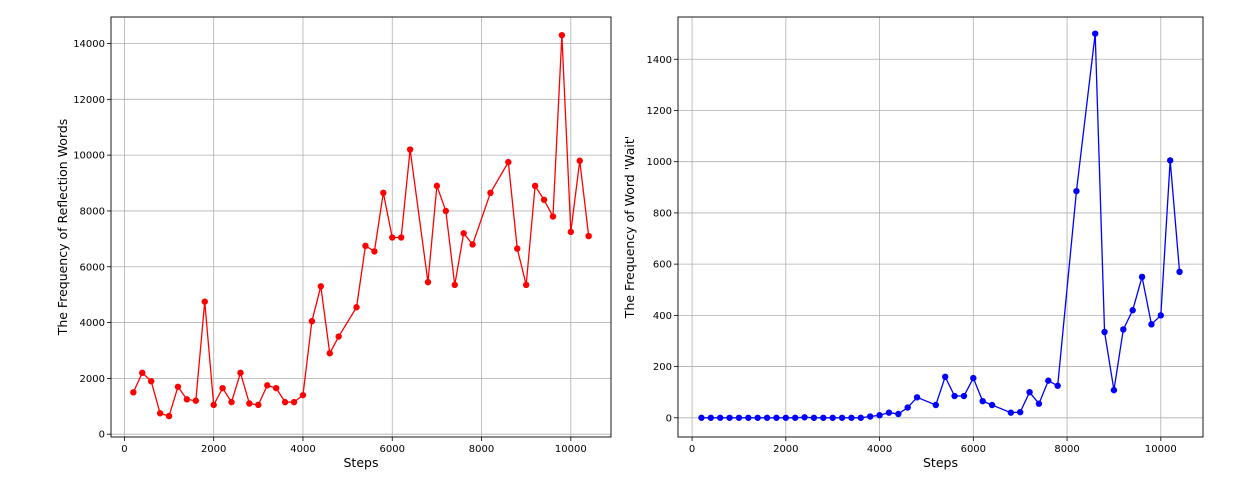 The height and width of the screenshot is (480, 1255). What do you see at coordinates (659, 162) in the screenshot?
I see `y-tick-label: 1000` at bounding box center [659, 162].